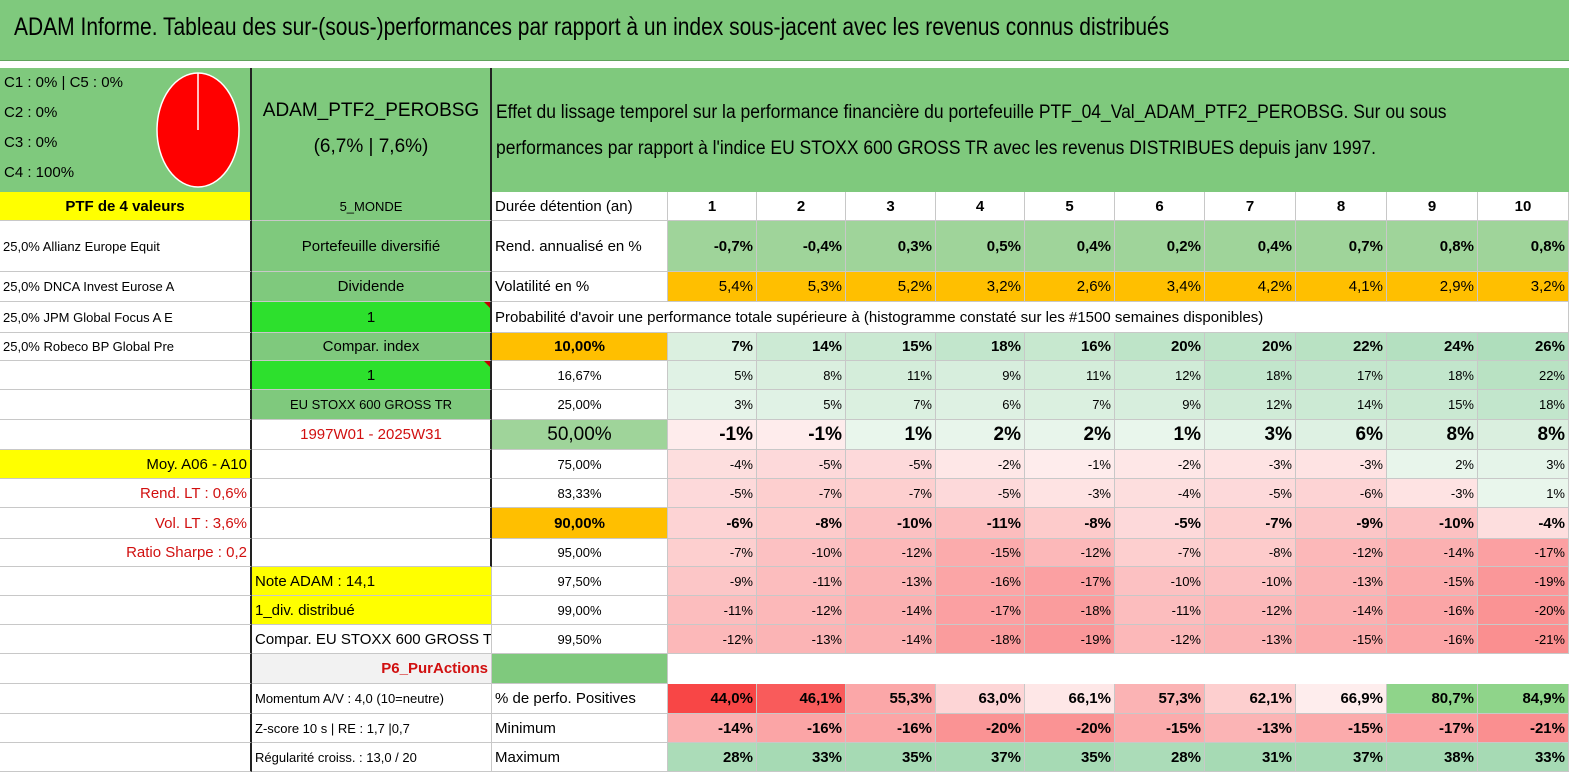  I want to click on percentile-value-text: -20%, so click(1549, 610).